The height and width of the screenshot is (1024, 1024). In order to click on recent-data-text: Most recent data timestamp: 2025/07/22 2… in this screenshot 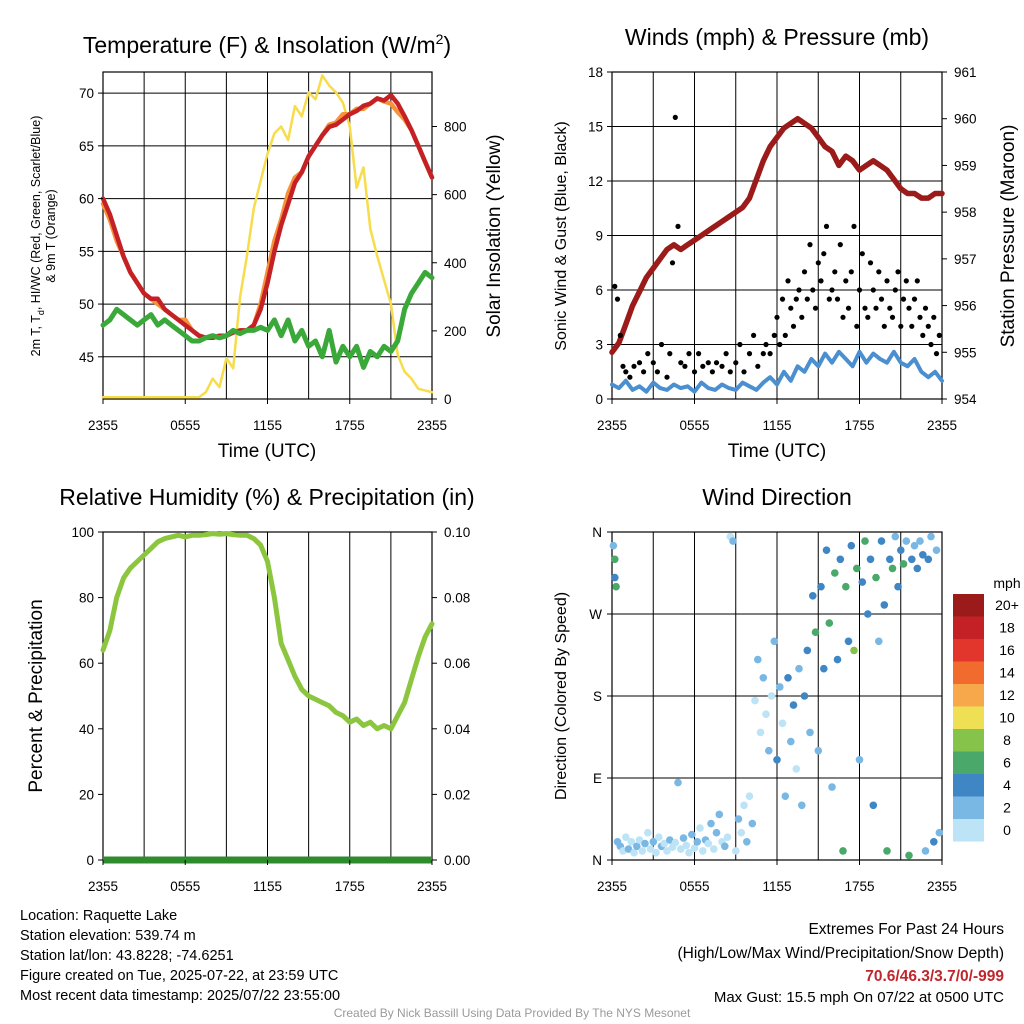, I will do `click(180, 996)`.